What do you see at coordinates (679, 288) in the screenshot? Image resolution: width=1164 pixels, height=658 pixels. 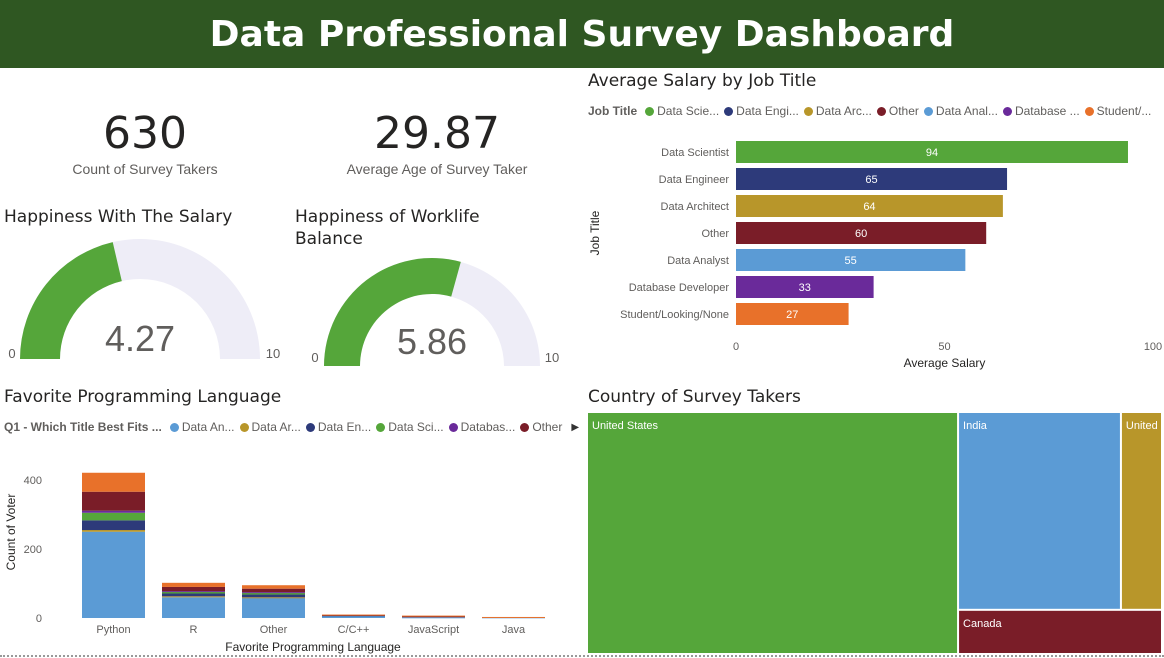 I see `salary-category-label: Database Developer` at bounding box center [679, 288].